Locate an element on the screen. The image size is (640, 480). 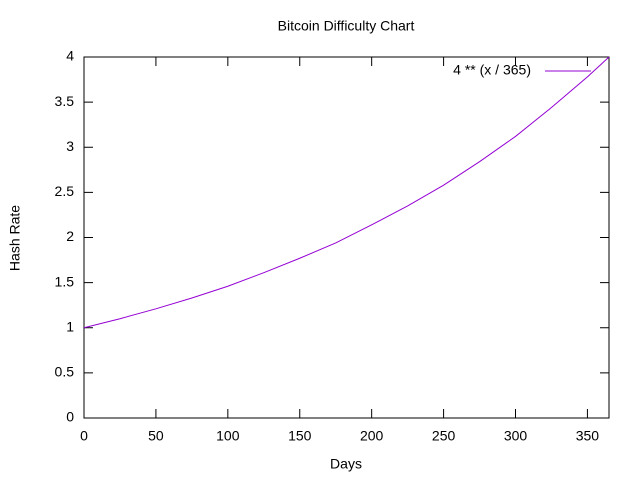
y-tick-label: 3.5 is located at coordinates (65, 101).